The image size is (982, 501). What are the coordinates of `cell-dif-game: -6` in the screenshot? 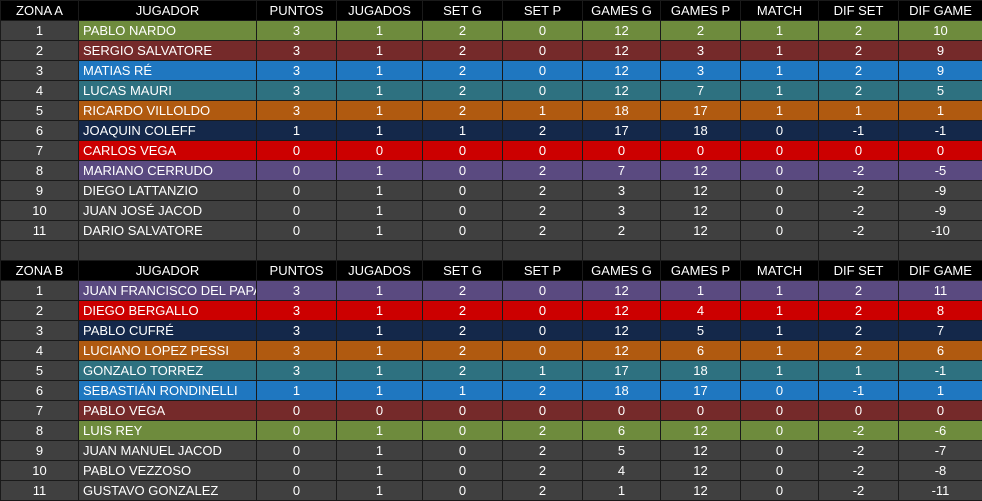 It's located at (940, 431).